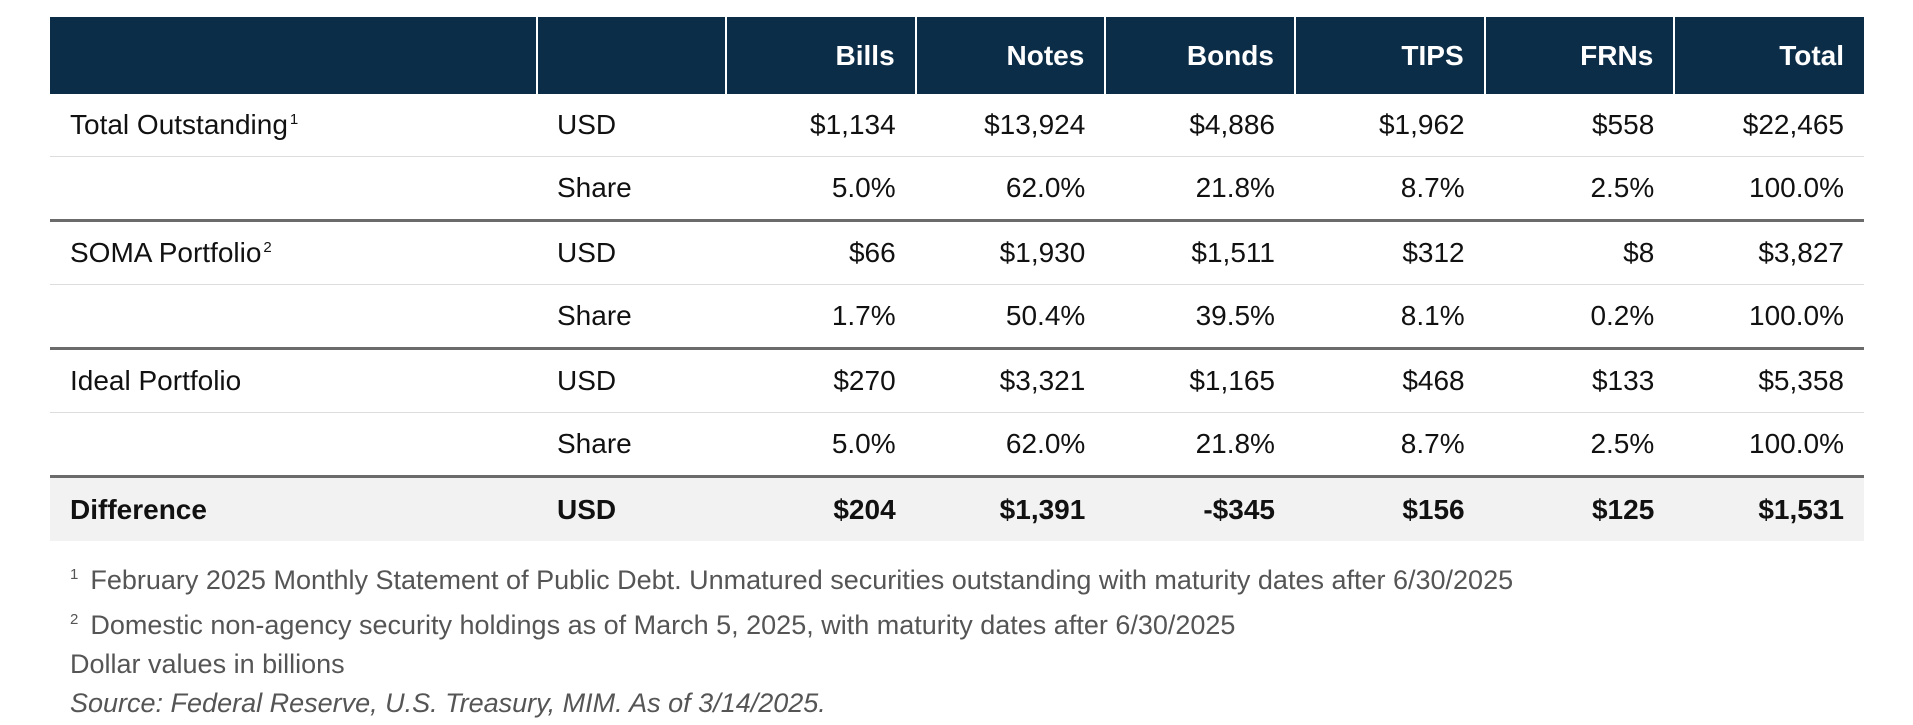  Describe the element at coordinates (293, 252) in the screenshot. I see `row-label-cell: SOMA Portfolio 2` at that location.